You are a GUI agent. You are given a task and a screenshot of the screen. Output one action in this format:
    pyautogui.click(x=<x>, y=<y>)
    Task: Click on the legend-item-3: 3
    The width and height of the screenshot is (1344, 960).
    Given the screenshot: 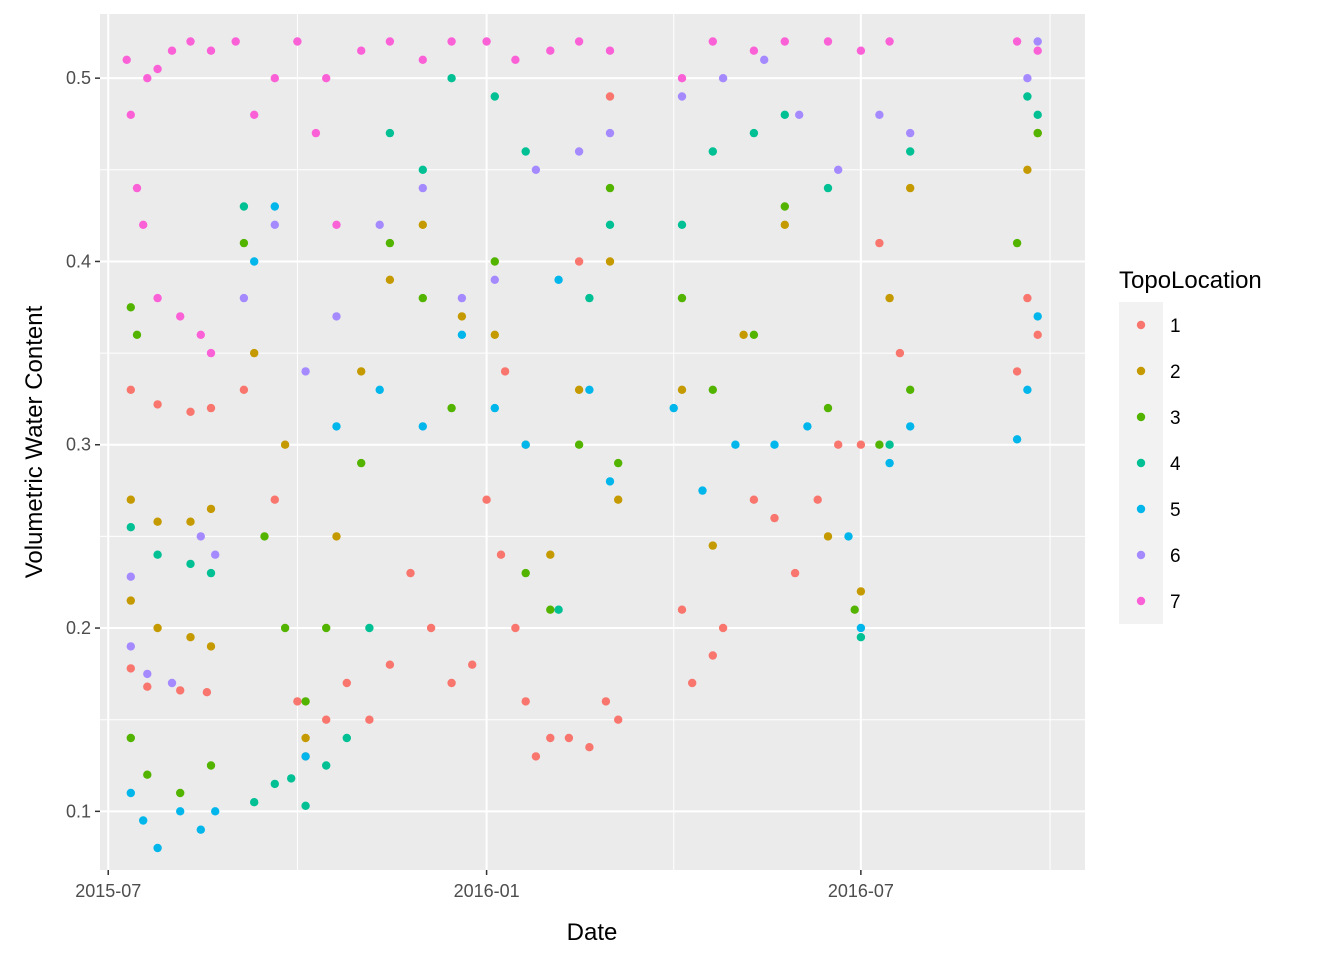 What is the action you would take?
    pyautogui.click(x=1150, y=417)
    